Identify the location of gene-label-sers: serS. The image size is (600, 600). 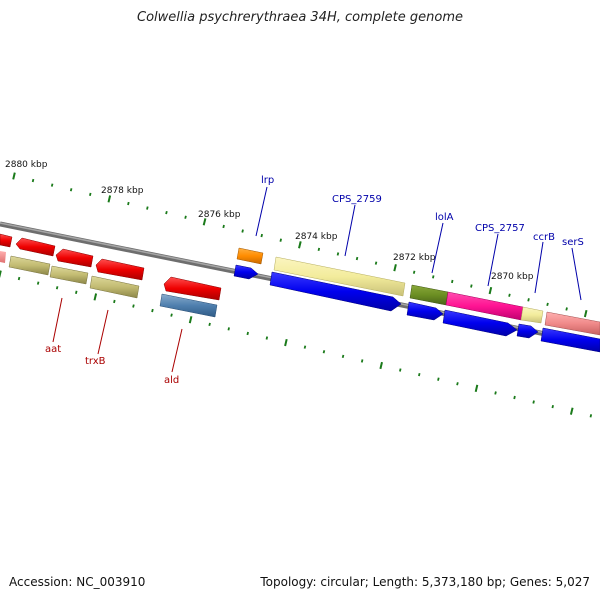
(573, 242).